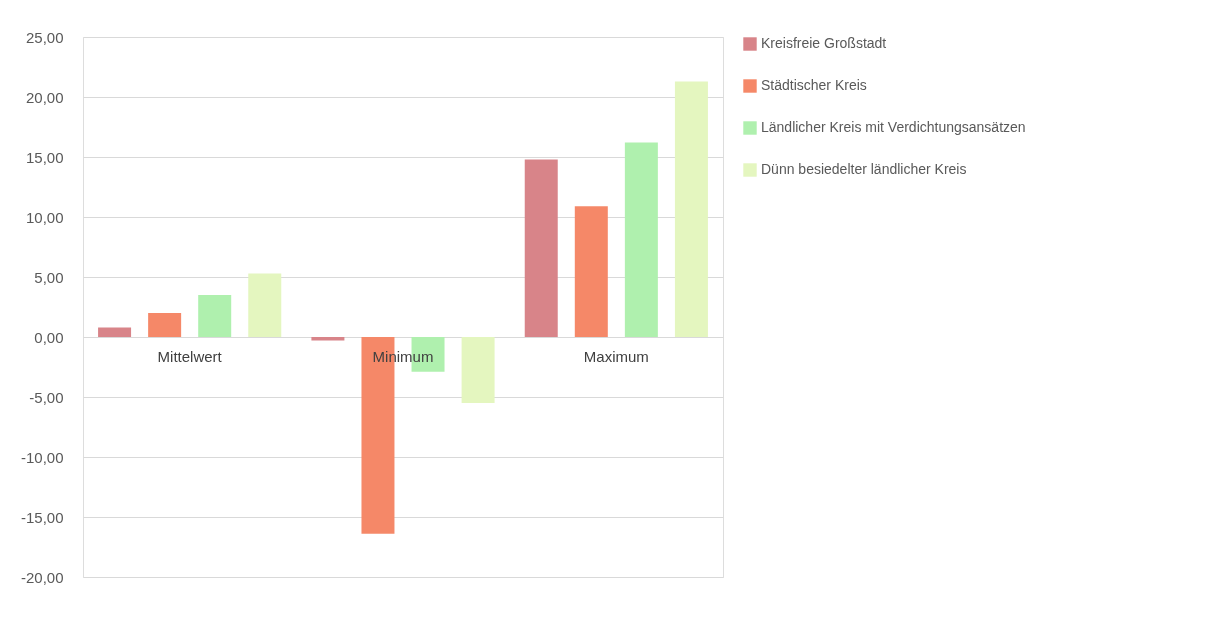 Image resolution: width=1214 pixels, height=635 pixels. What do you see at coordinates (44, 217) in the screenshot?
I see `y-tick-label: 10,00` at bounding box center [44, 217].